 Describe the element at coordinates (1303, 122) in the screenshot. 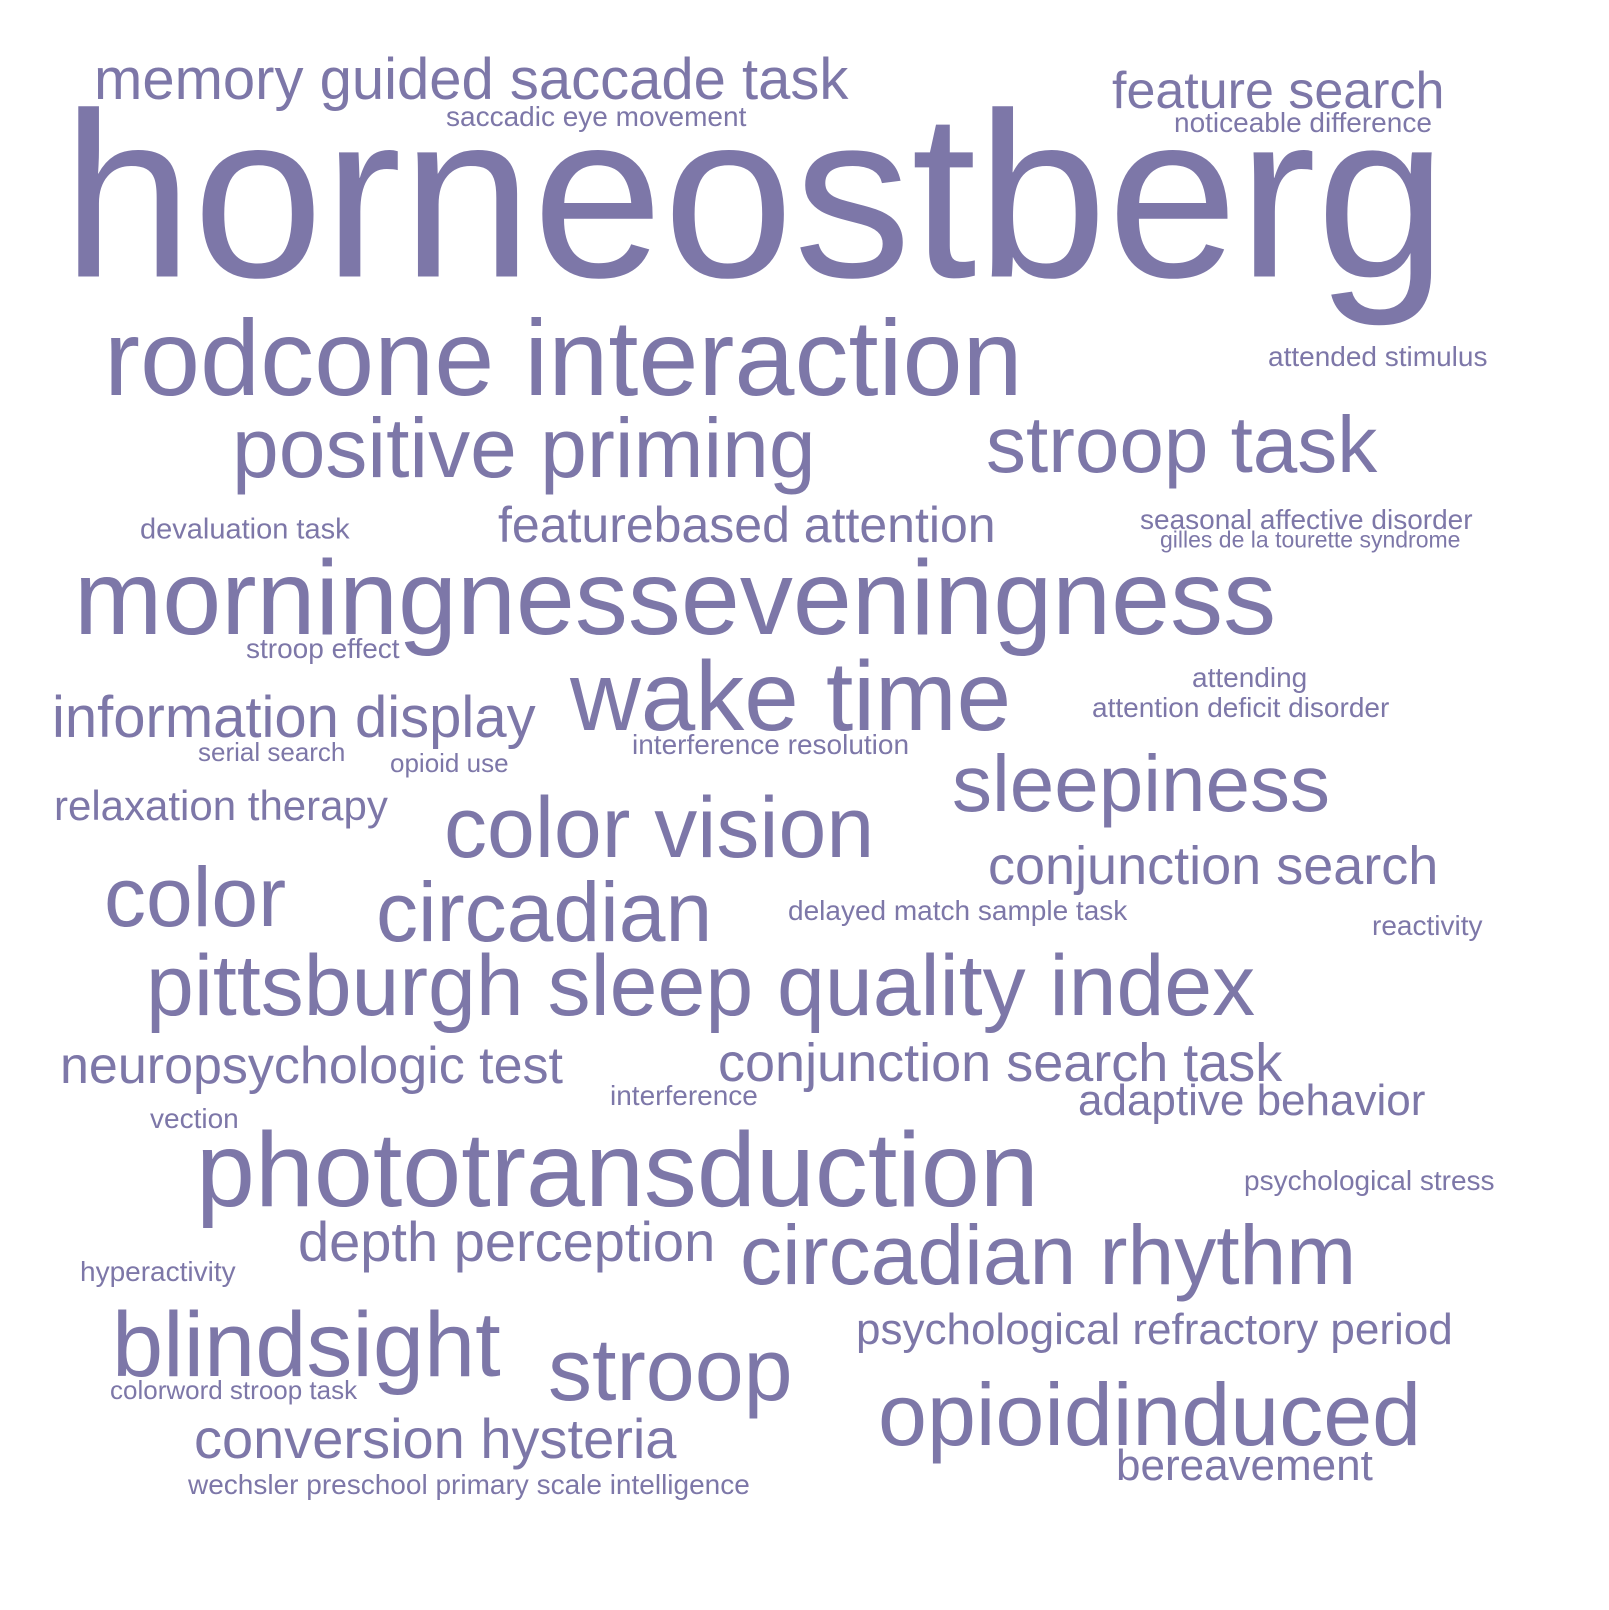

I see `word-noticeable-difference: noticeable difference` at that location.